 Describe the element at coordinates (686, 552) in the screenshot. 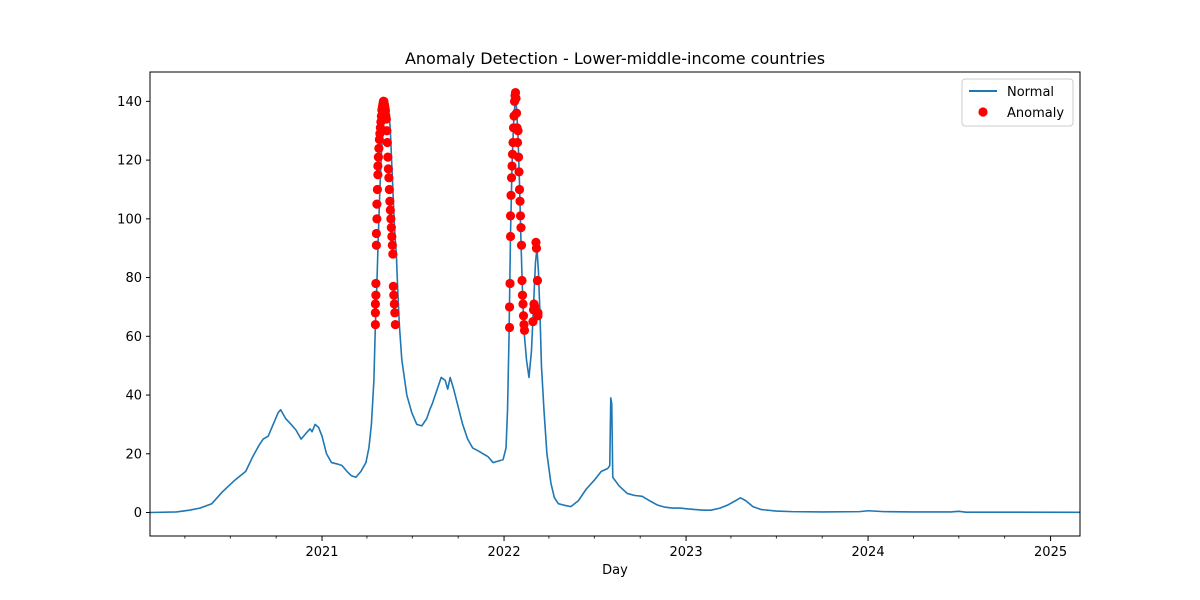

I see `x-tick-label: 2023` at that location.